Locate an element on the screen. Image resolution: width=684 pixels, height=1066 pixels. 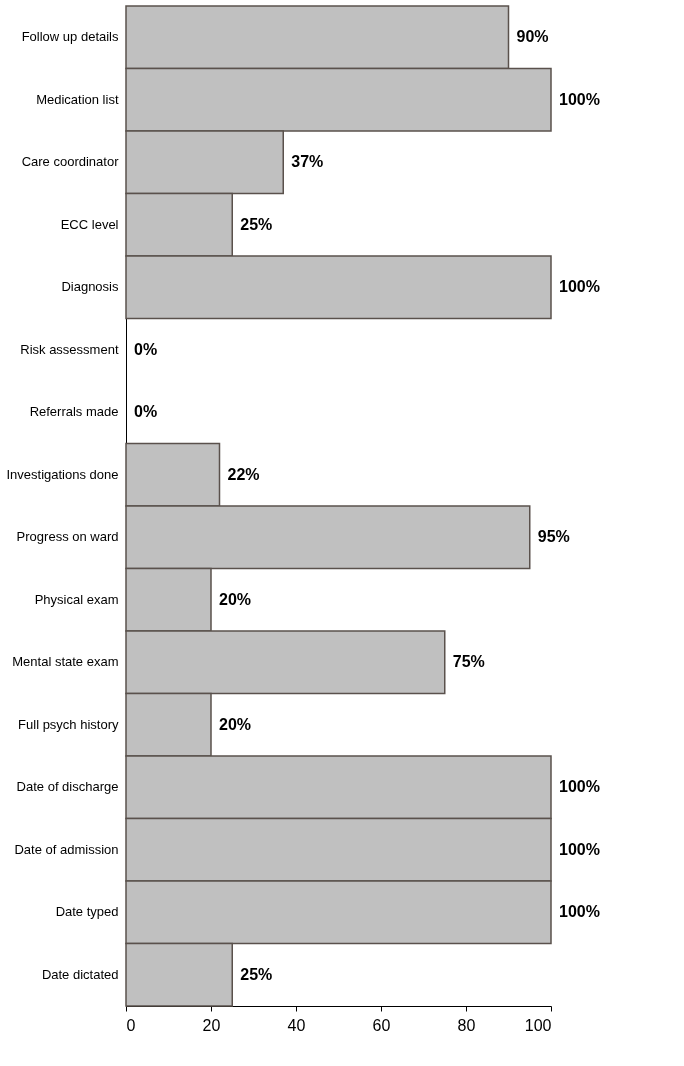
x-tick-label: 20 is located at coordinates (211, 1025).